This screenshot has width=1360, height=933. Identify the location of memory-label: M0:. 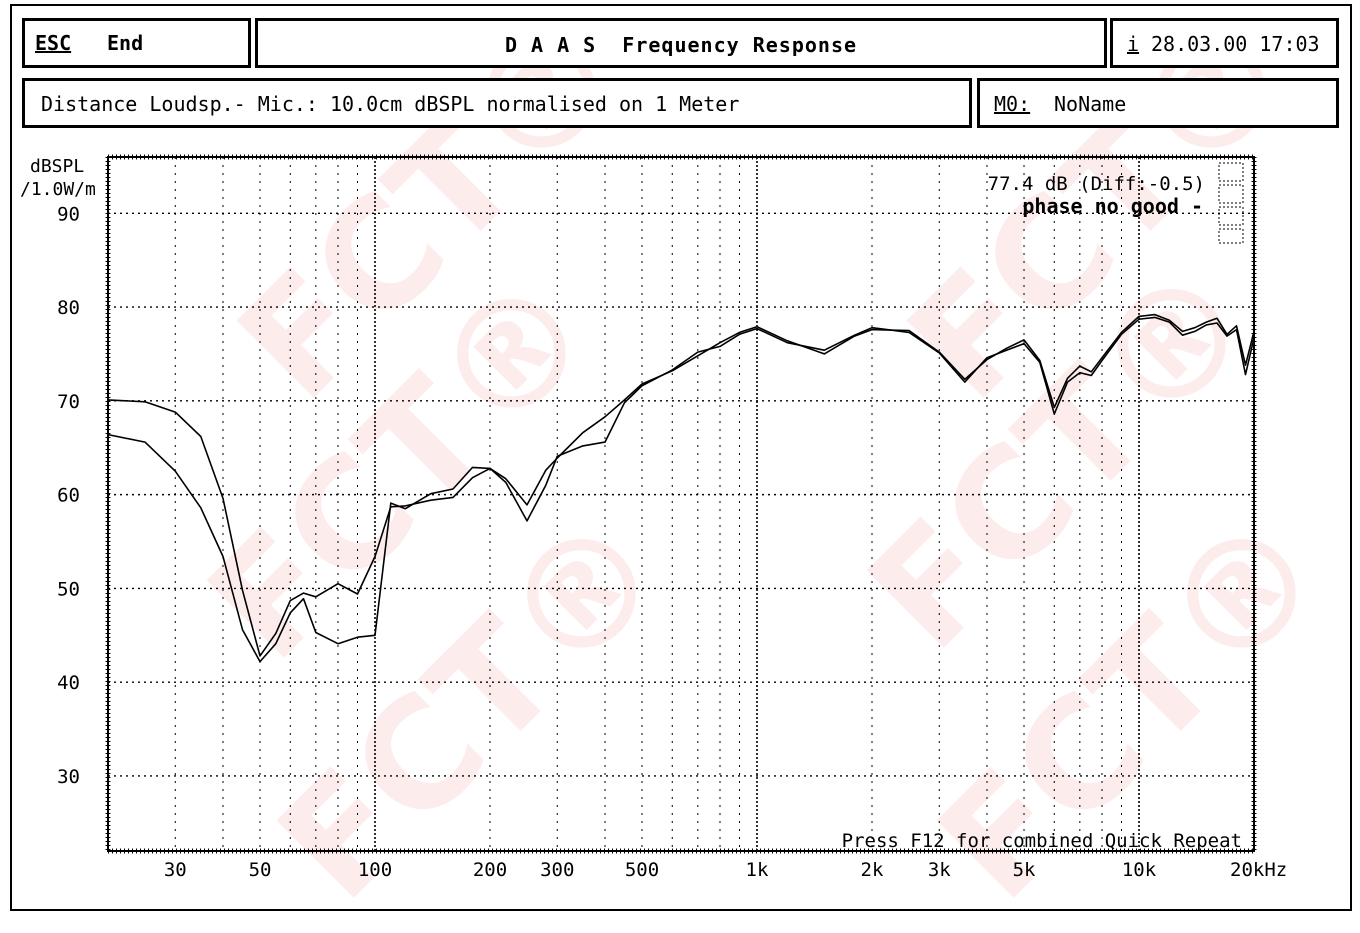
(1012, 104).